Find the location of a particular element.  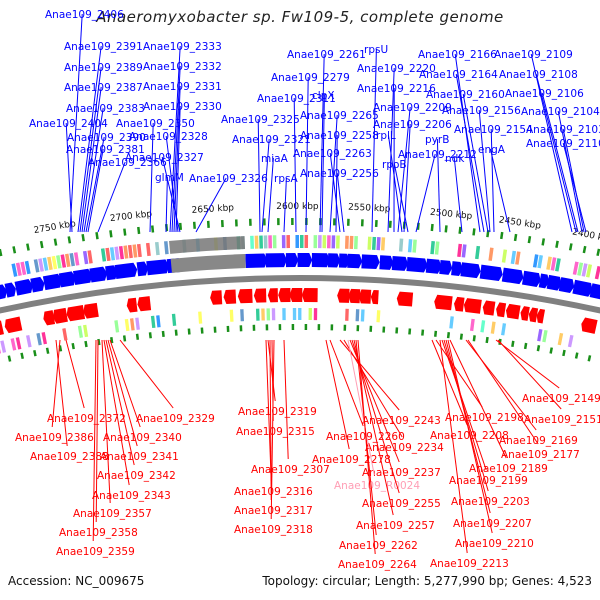

forward-gene-label: glmM is located at coordinates (169, 178).